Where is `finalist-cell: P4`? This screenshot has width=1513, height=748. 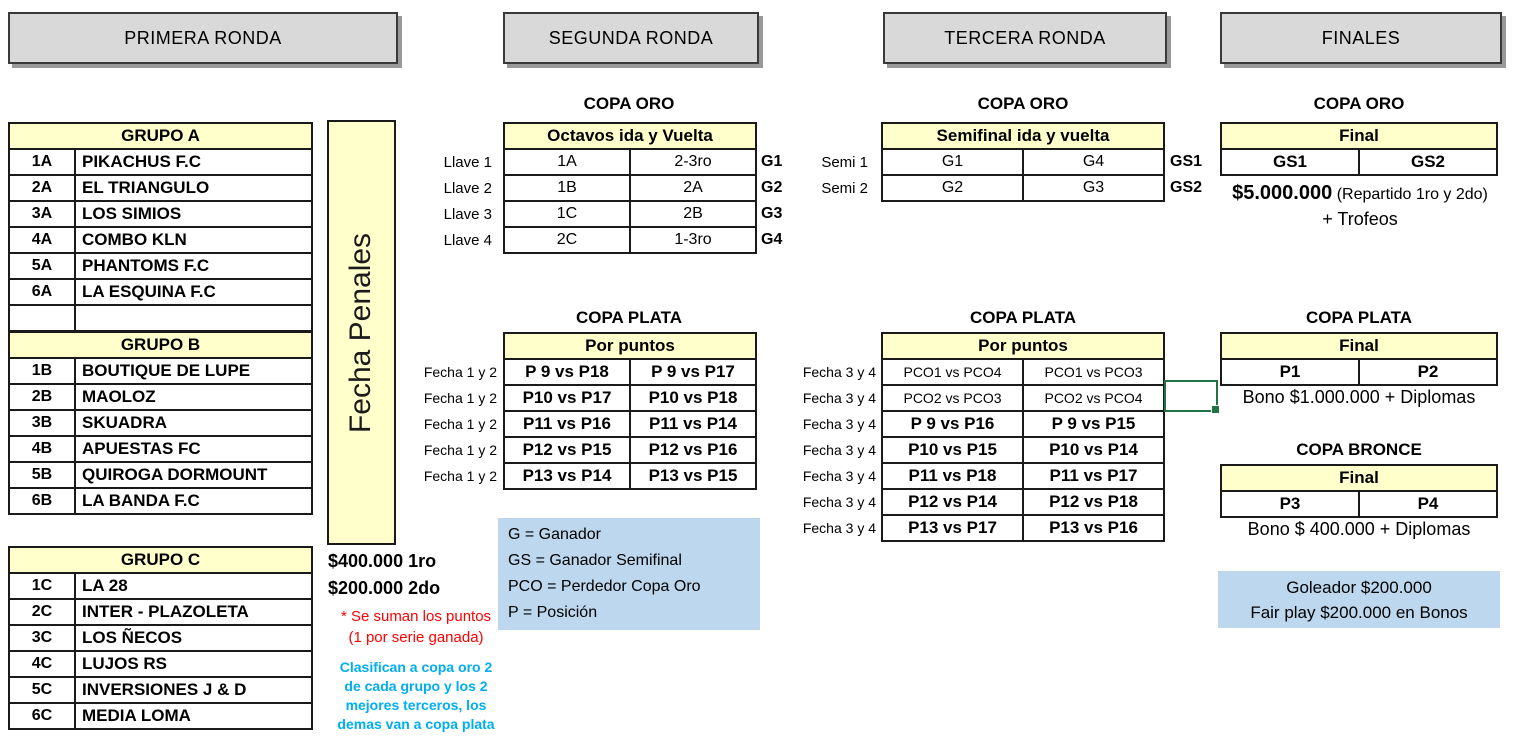
finalist-cell: P4 is located at coordinates (1427, 504).